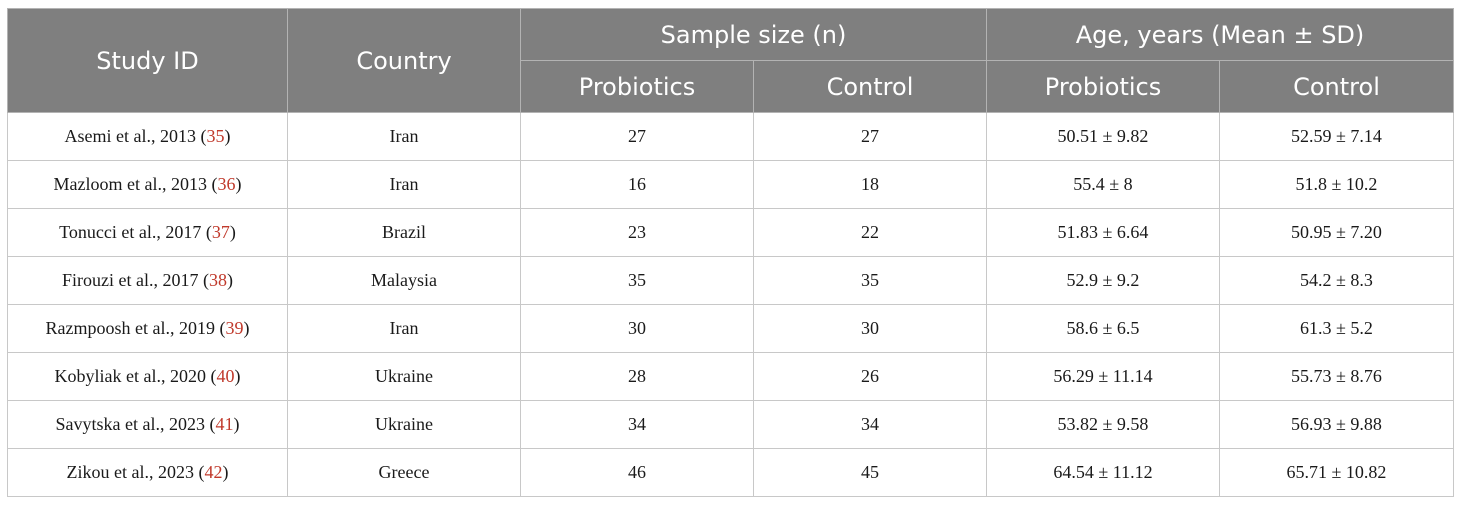 The height and width of the screenshot is (505, 1460). I want to click on header-age-control: Control, so click(1336, 86).